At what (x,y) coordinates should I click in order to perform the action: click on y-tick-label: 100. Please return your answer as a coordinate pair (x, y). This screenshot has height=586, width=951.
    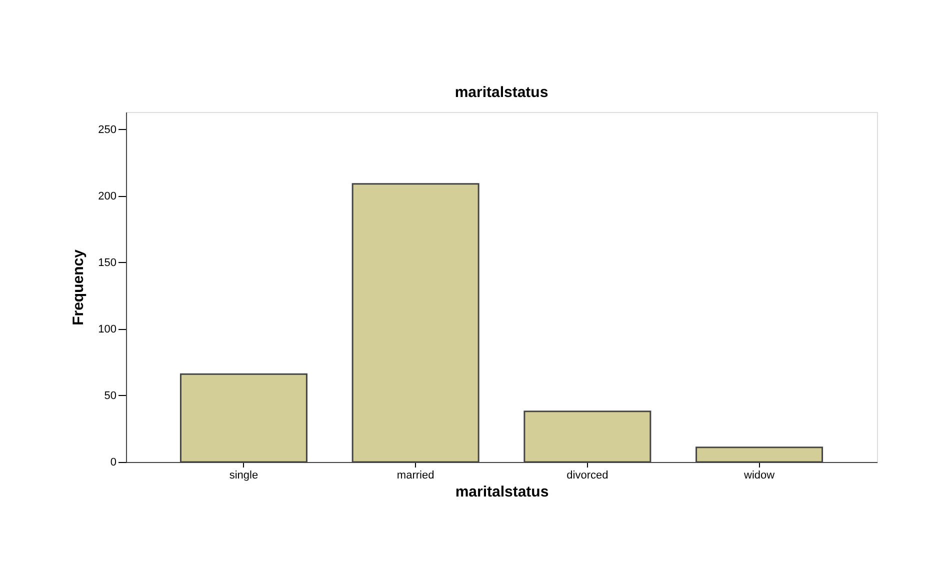
    Looking at the image, I should click on (107, 329).